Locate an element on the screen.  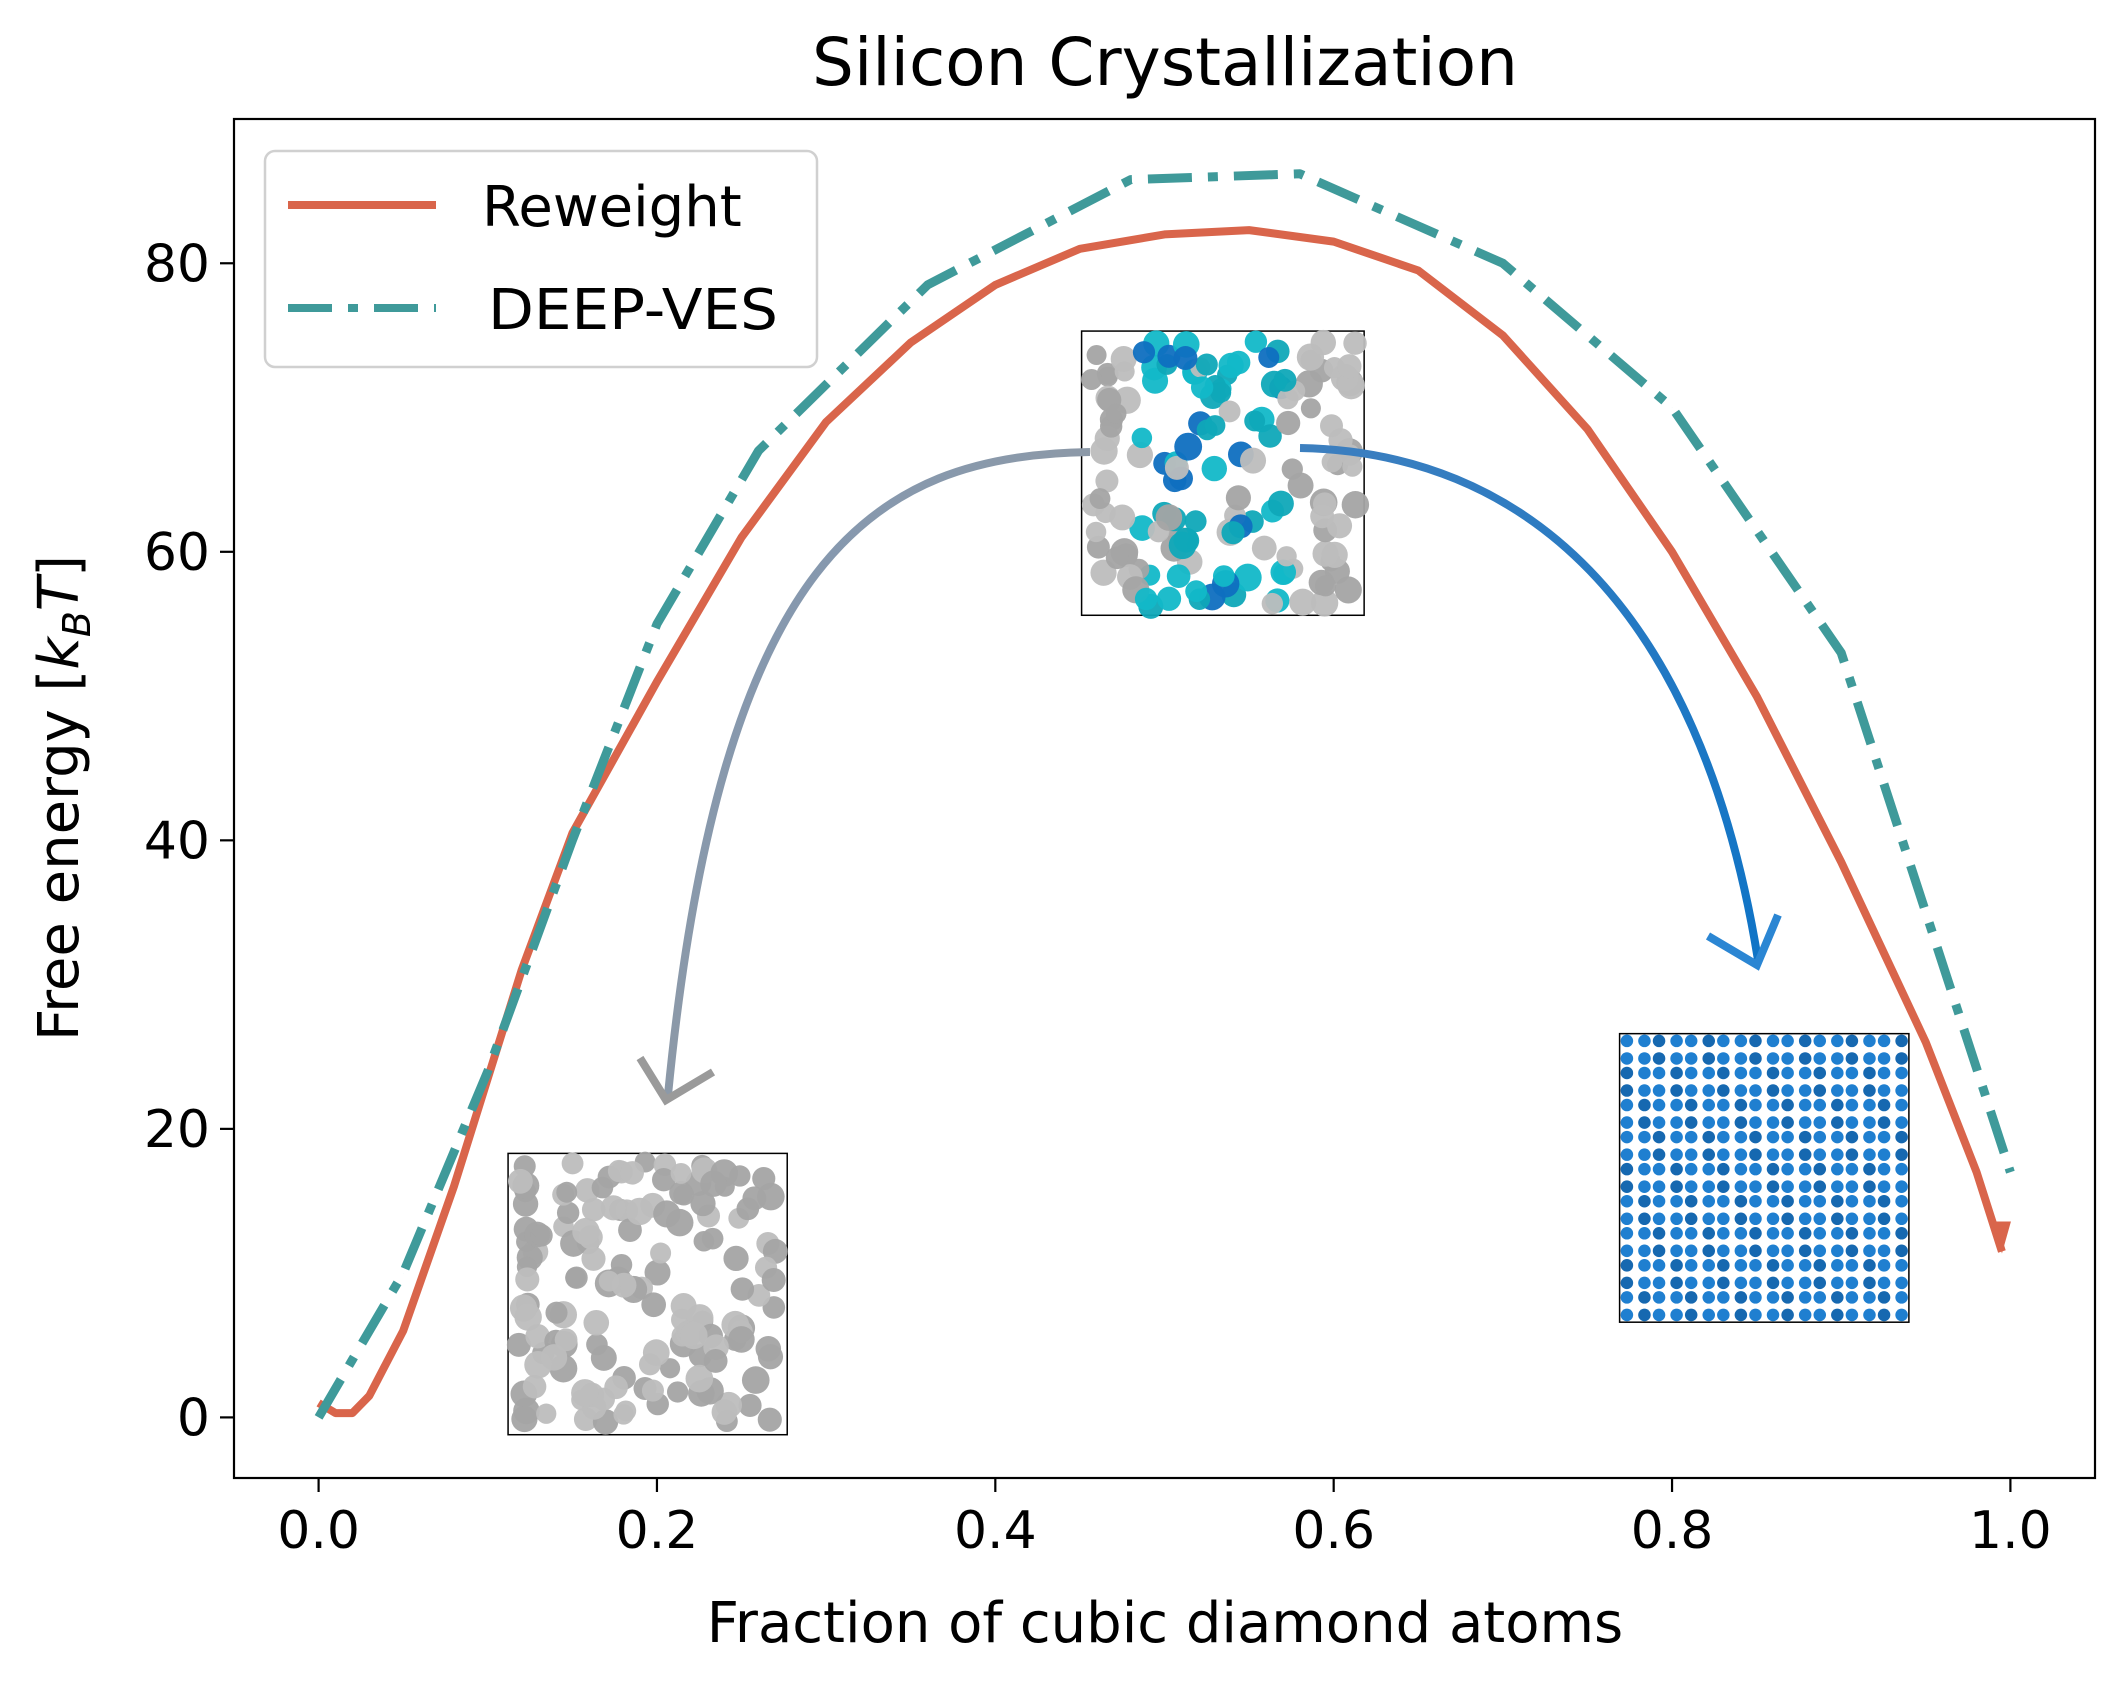
crystal-structure-frame is located at coordinates (1764, 1177).